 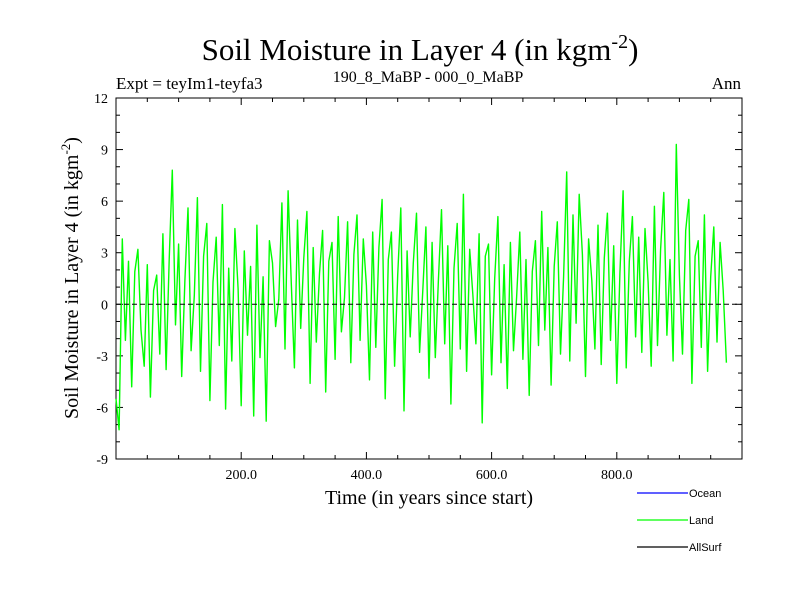 I want to click on y-tick-label: 3, so click(x=104, y=254).